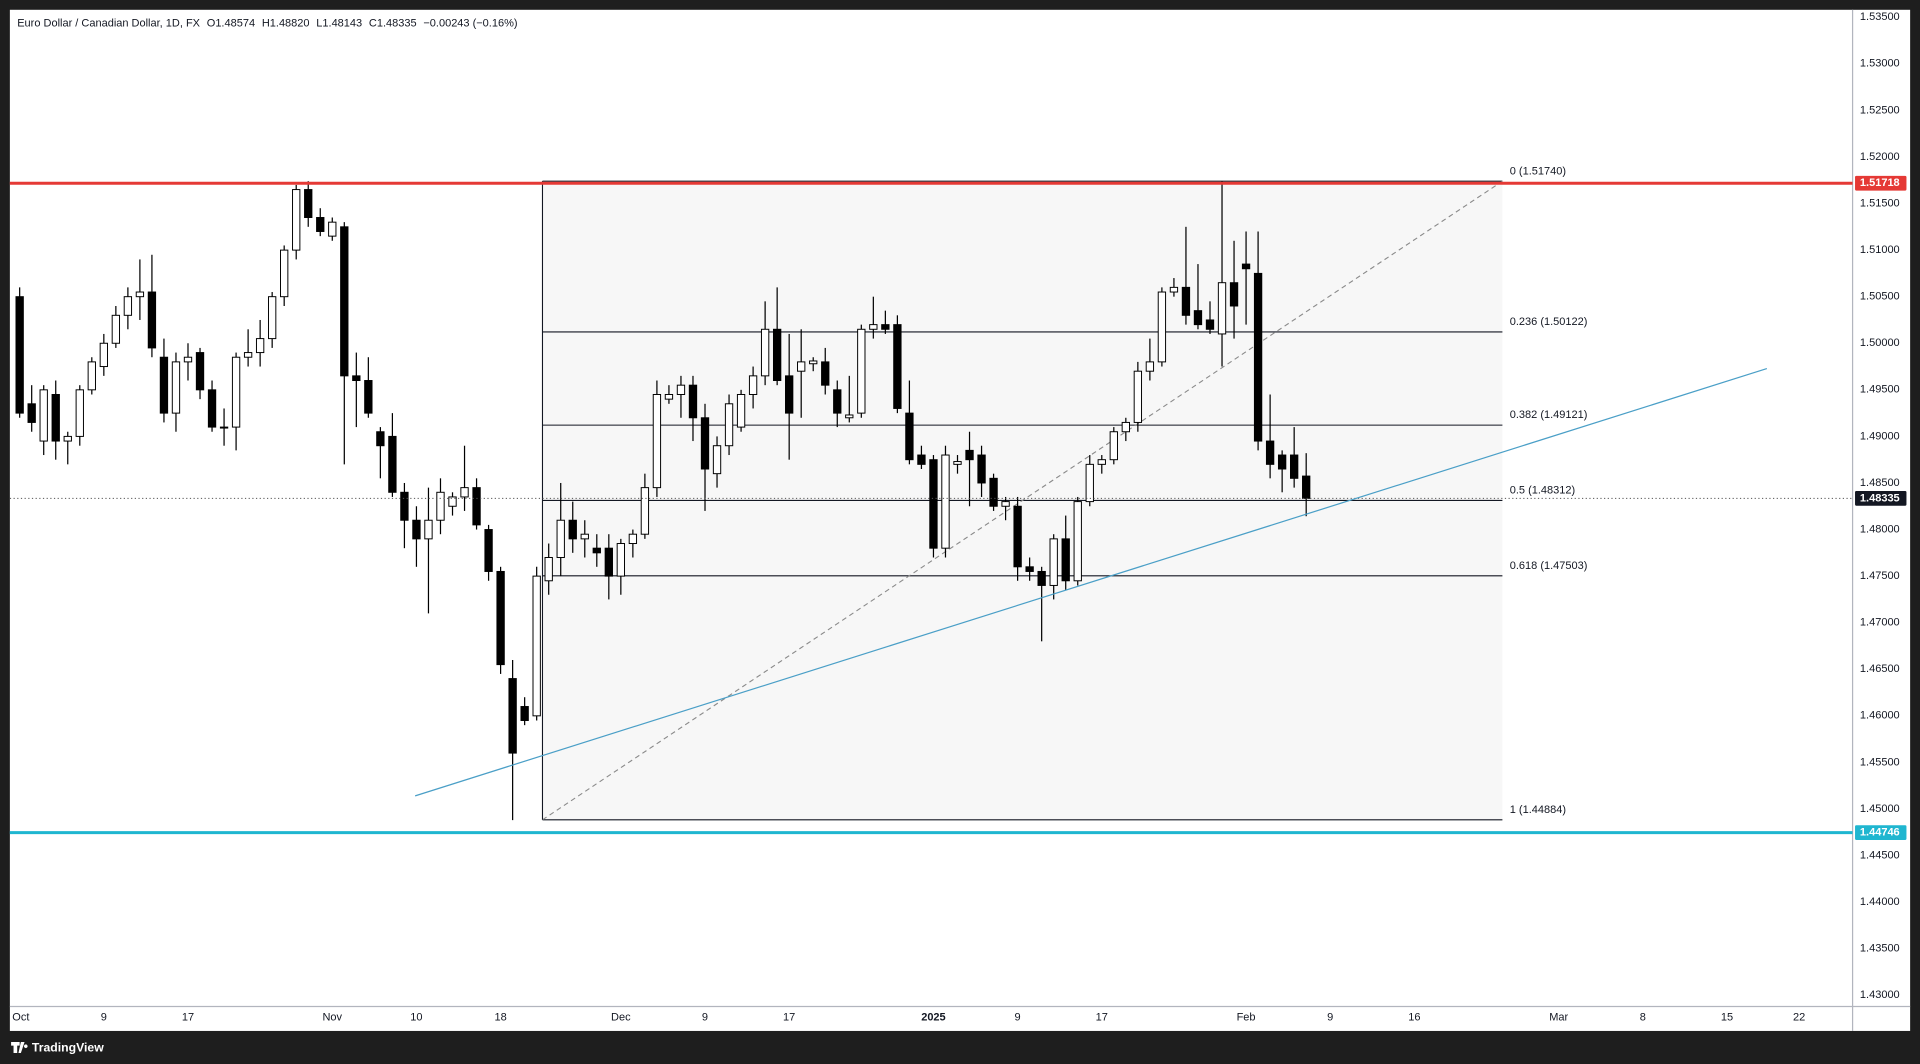  I want to click on x-tick-label: 10, so click(416, 1017).